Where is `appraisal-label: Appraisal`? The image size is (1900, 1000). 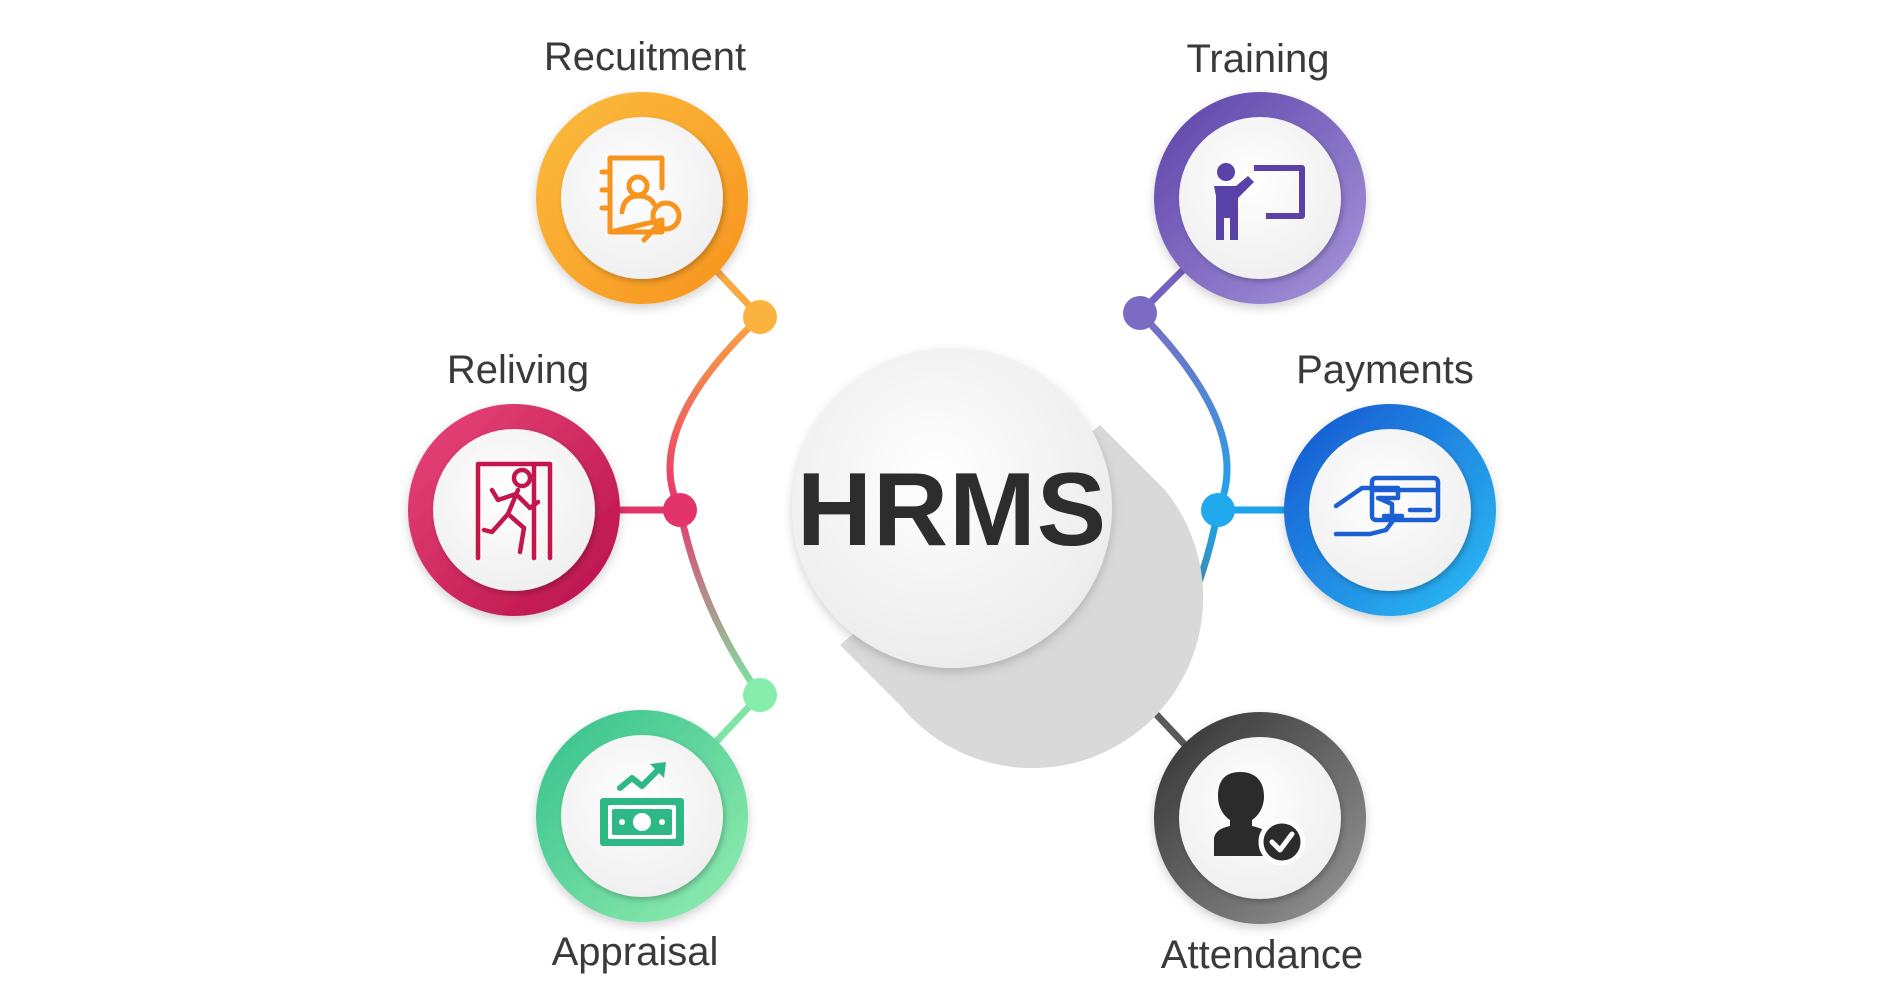 appraisal-label: Appraisal is located at coordinates (635, 952).